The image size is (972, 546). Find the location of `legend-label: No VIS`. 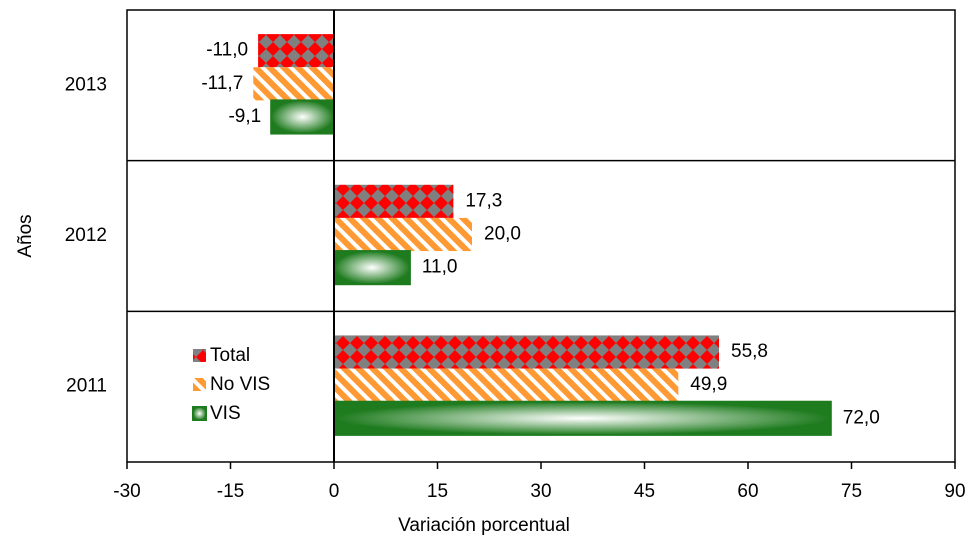

legend-label: No VIS is located at coordinates (240, 384).